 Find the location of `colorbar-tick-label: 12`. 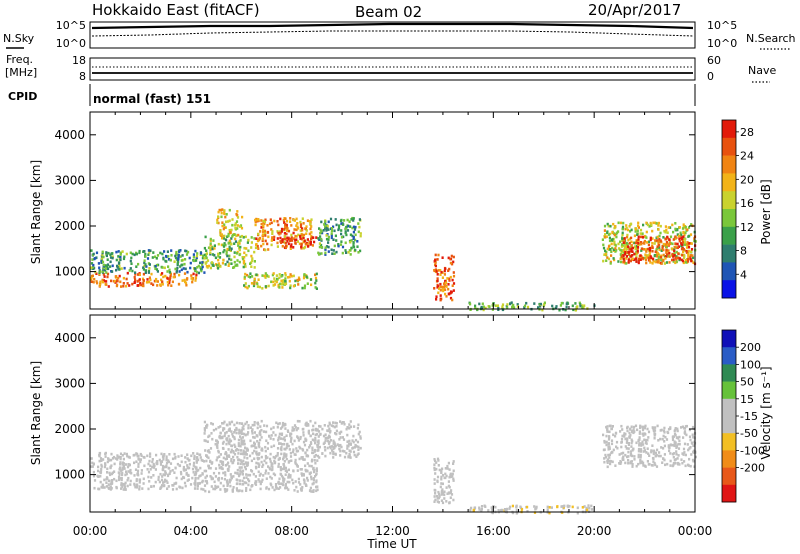

colorbar-tick-label: 12 is located at coordinates (747, 227).